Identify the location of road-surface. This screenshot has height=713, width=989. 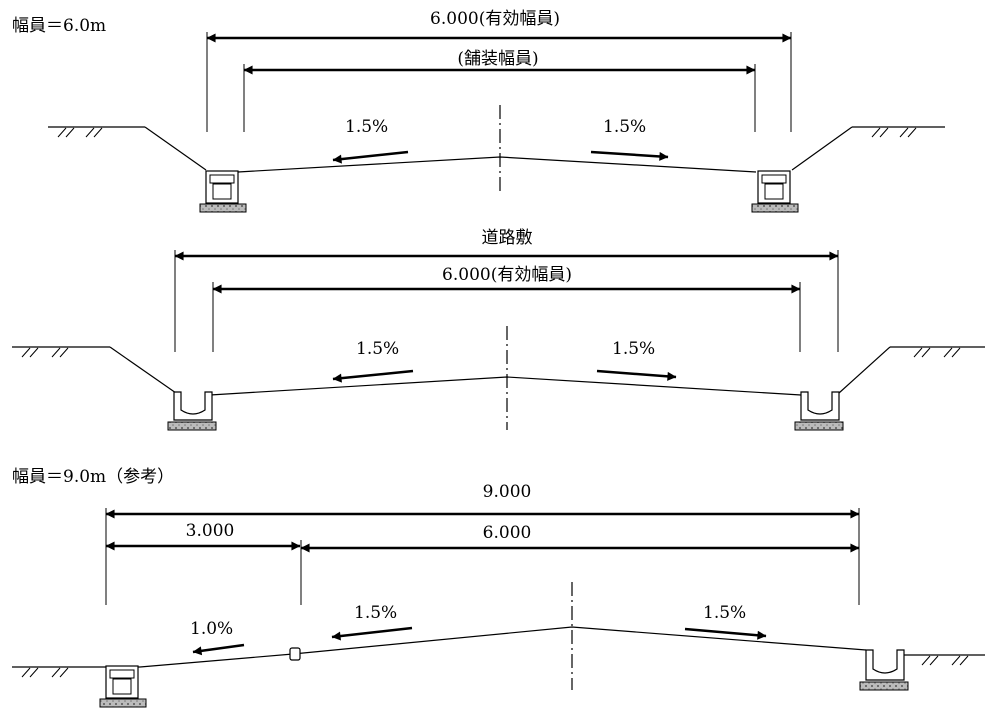
(497, 164).